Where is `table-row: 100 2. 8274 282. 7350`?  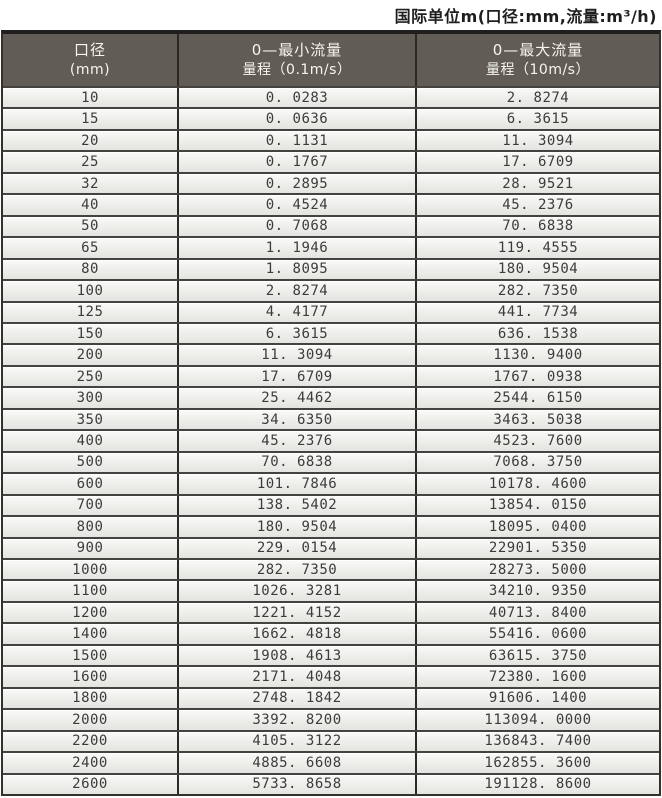 table-row: 100 2. 8274 282. 7350 is located at coordinates (331, 290).